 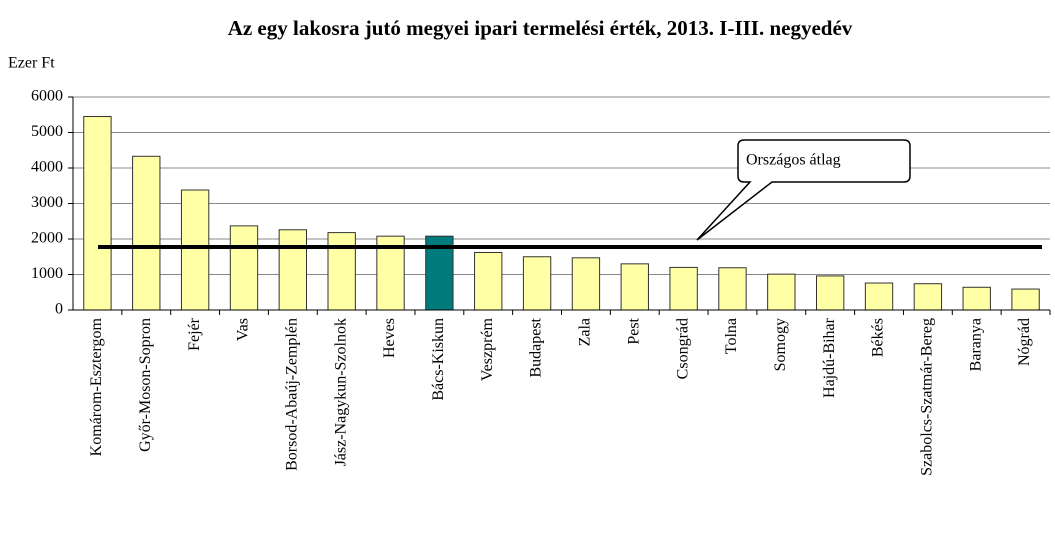 I want to click on x-tick-label: Budapest, so click(x=536, y=347).